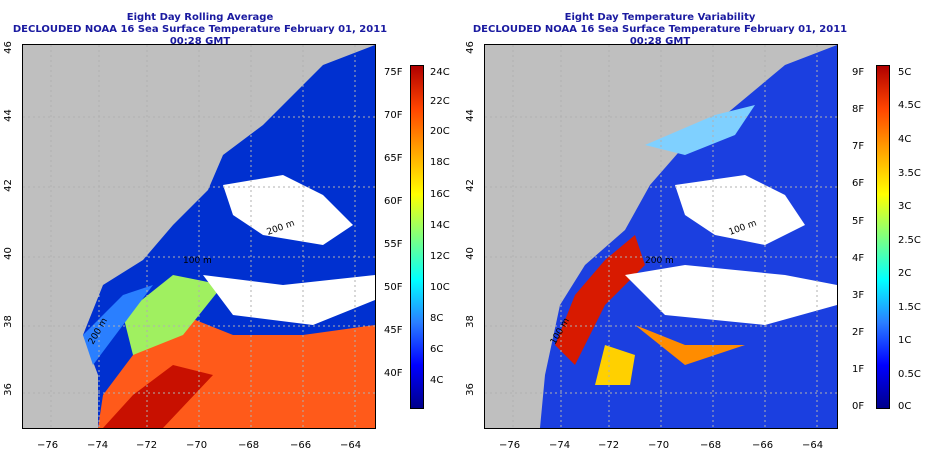 Image resolution: width=950 pixels, height=475 pixels. Describe the element at coordinates (813, 445) in the screenshot. I see `right-x-tick: −64` at that location.